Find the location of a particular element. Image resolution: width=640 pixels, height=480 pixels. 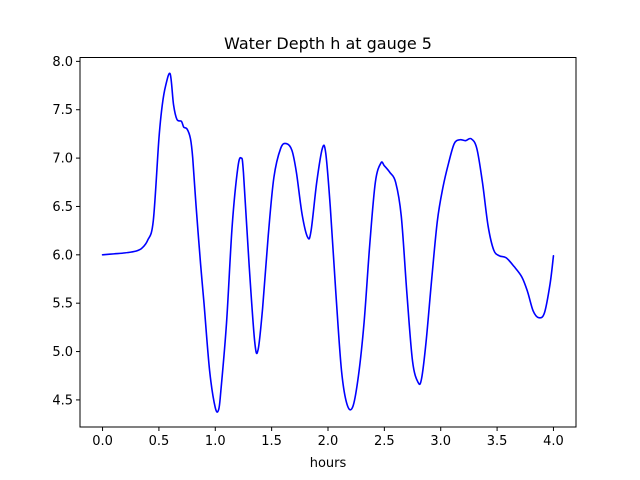

x-axis-label: hours is located at coordinates (328, 463).